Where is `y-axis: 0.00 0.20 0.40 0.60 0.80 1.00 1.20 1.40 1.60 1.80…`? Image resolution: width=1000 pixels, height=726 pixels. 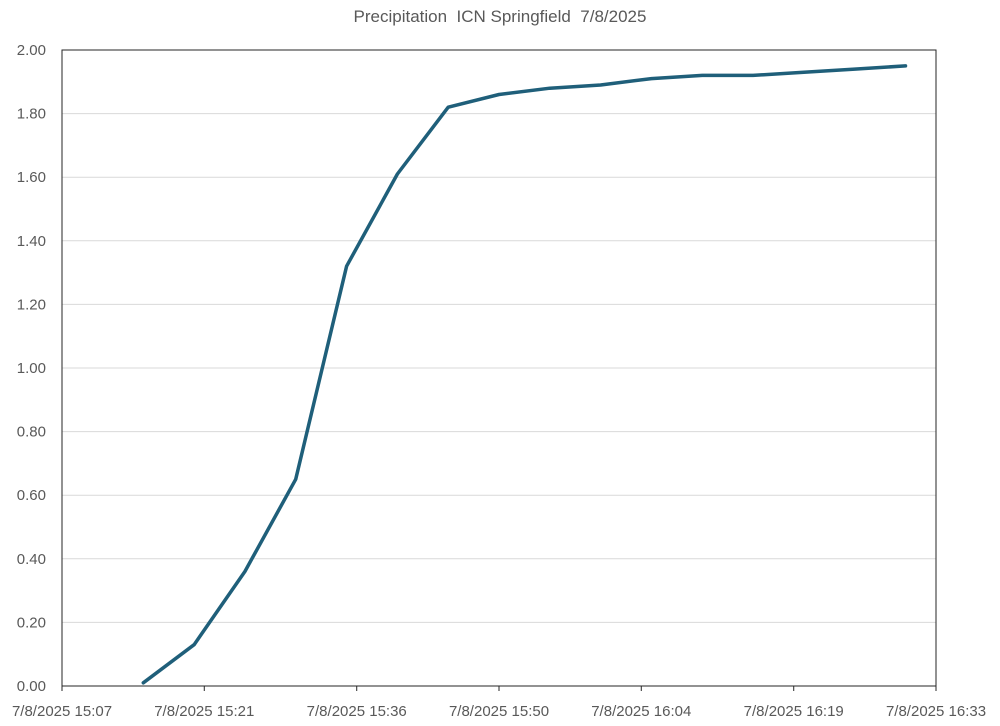
y-axis: 0.00 0.20 0.40 0.60 0.80 1.00 1.20 1.40 1.60 1.80… is located at coordinates (31, 368).